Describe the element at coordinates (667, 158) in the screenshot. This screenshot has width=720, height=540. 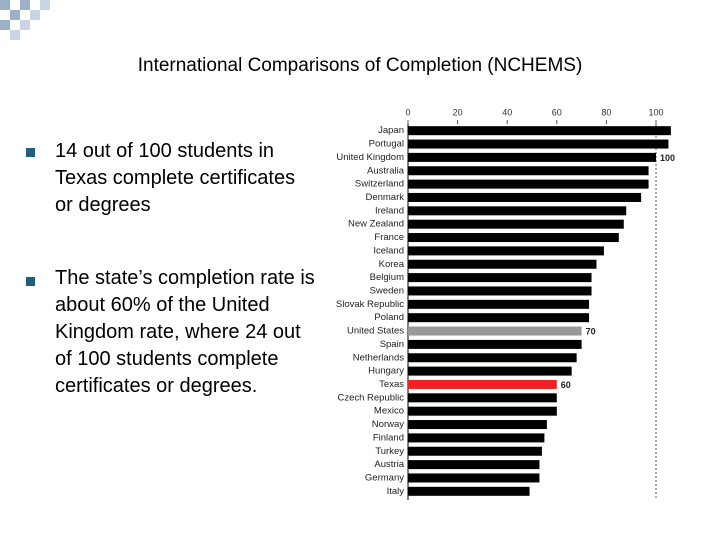
I see `data-label: 100` at that location.